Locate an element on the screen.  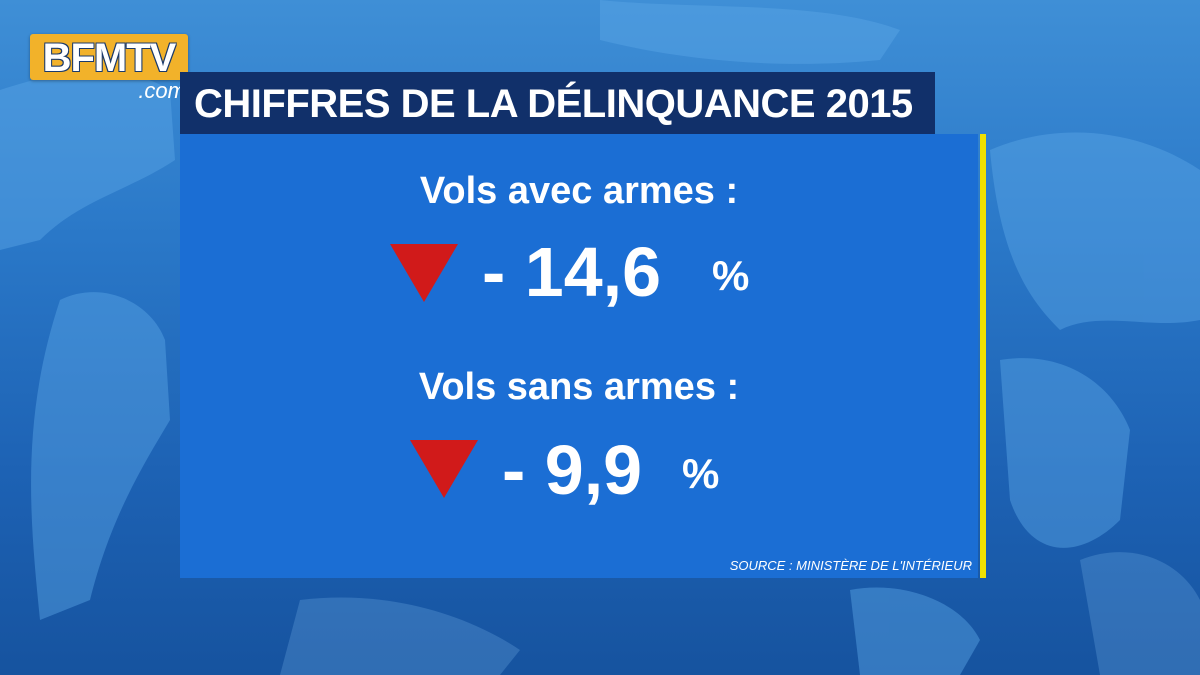
title-bar: CHIFFRES DE LA DÉLINQUANCE 2015 is located at coordinates (557, 103).